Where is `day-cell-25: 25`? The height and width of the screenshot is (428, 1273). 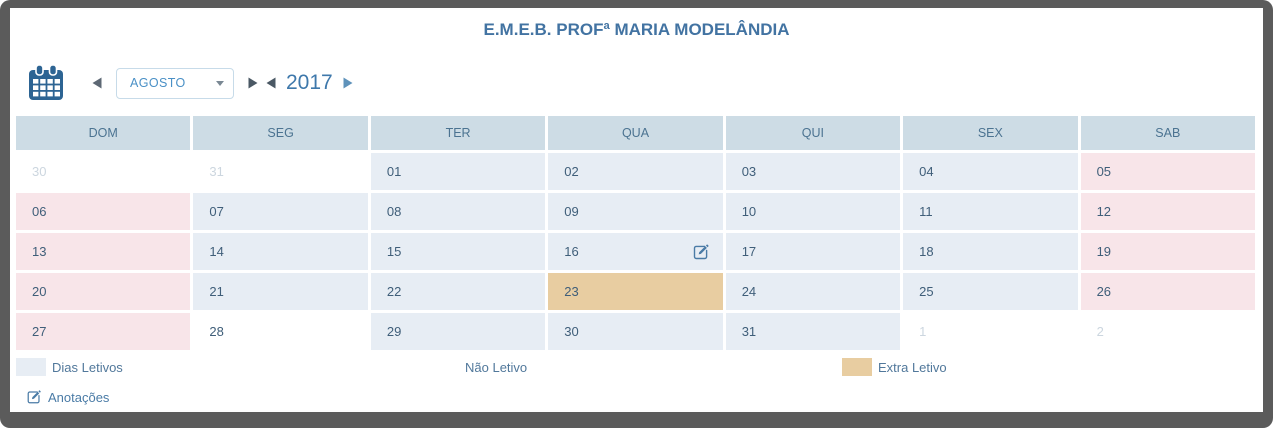 day-cell-25: 25 is located at coordinates (990, 291).